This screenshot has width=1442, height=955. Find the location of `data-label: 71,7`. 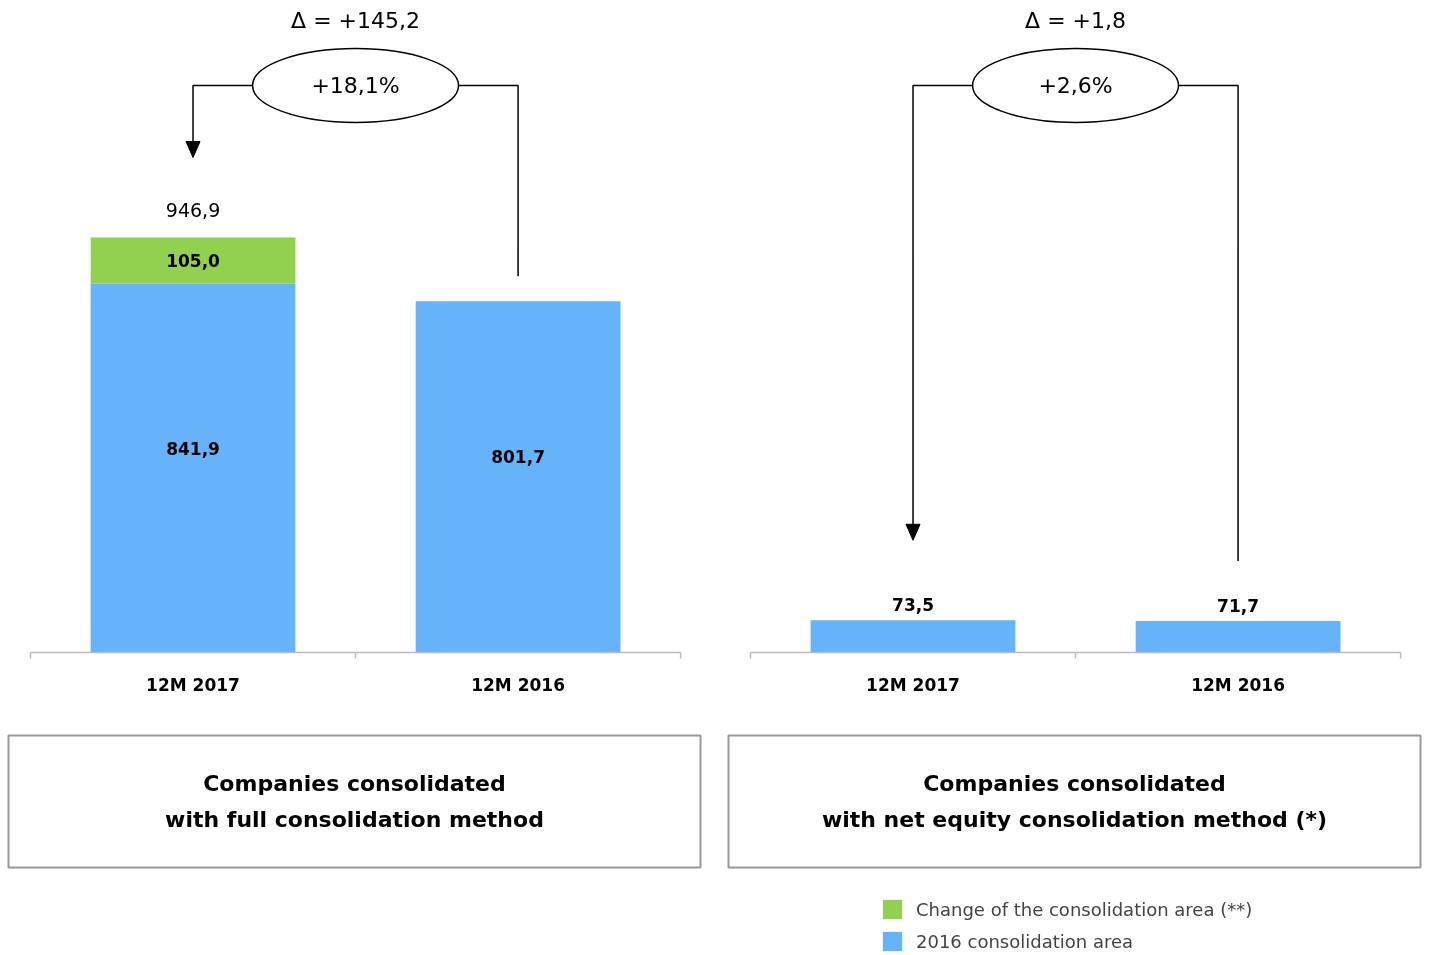

data-label: 71,7 is located at coordinates (1238, 605).